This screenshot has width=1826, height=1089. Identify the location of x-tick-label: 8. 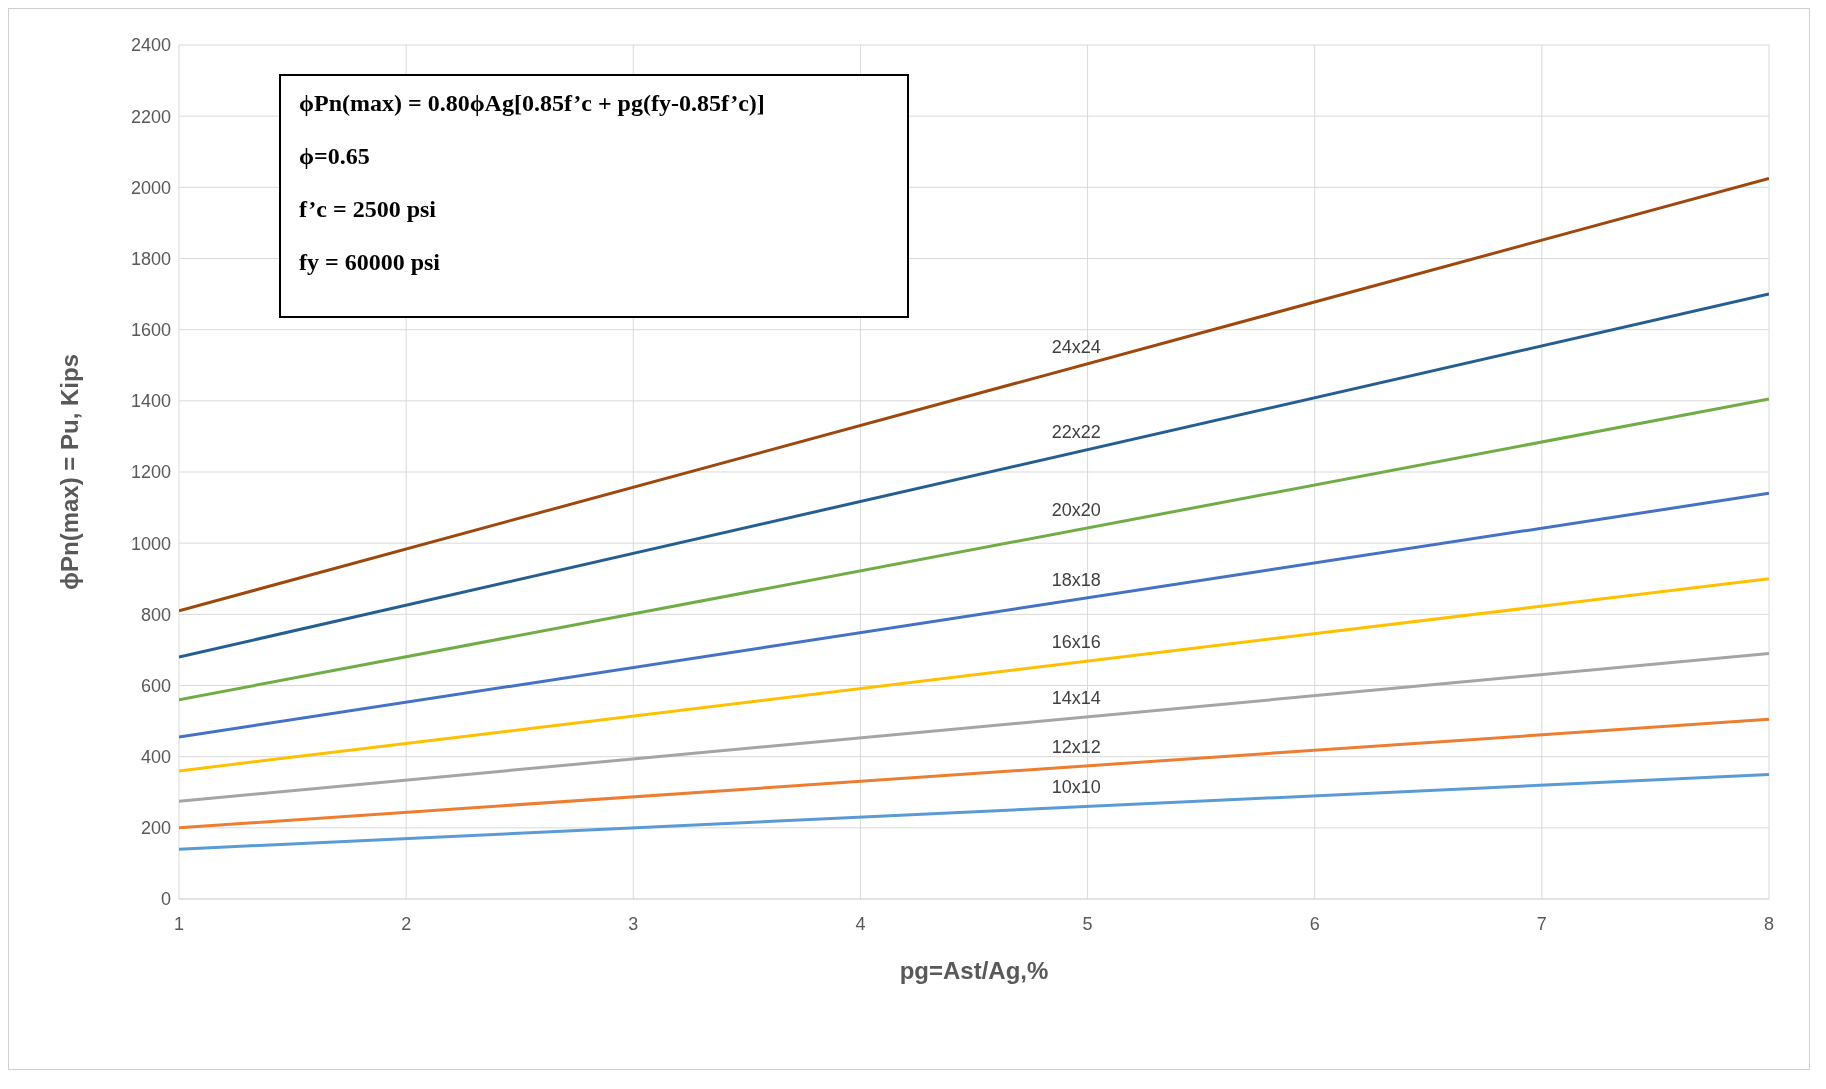
(1769, 923).